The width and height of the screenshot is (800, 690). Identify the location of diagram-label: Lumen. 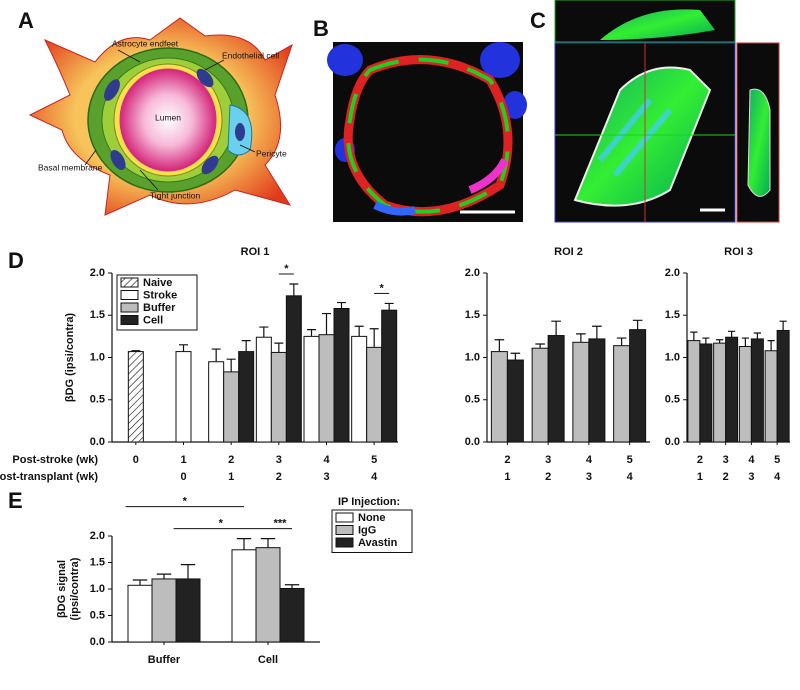
(168, 117).